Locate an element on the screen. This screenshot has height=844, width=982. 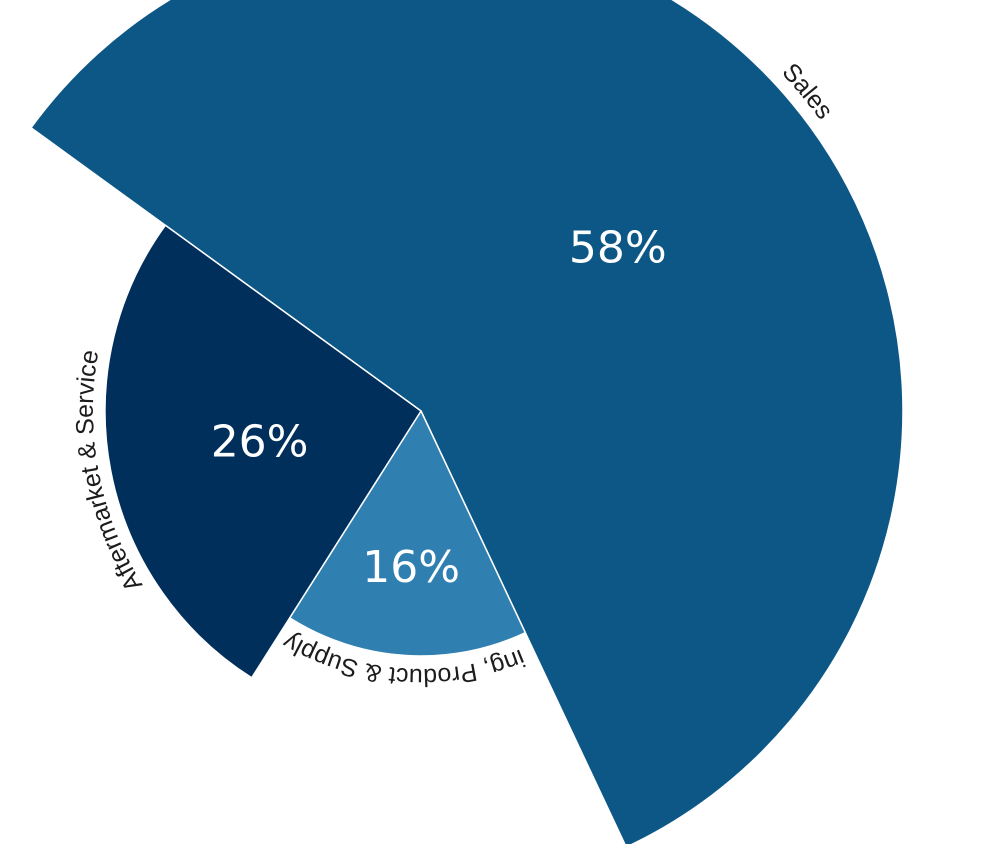
value-label-aftermarket-service: 26% is located at coordinates (260, 441).